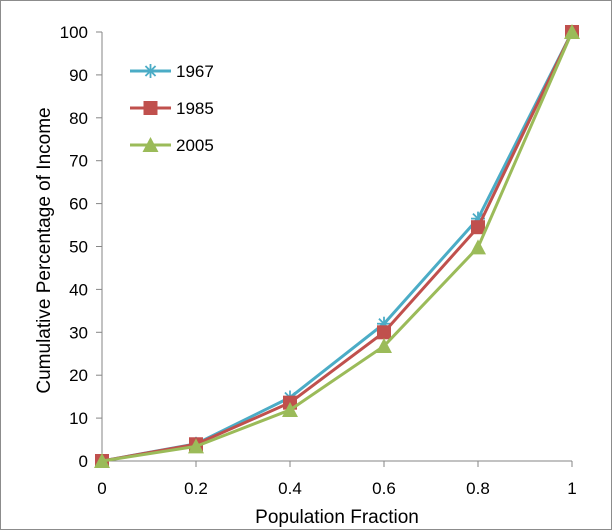 The width and height of the screenshot is (612, 530). What do you see at coordinates (74, 32) in the screenshot?
I see `y-tick-label: 100` at bounding box center [74, 32].